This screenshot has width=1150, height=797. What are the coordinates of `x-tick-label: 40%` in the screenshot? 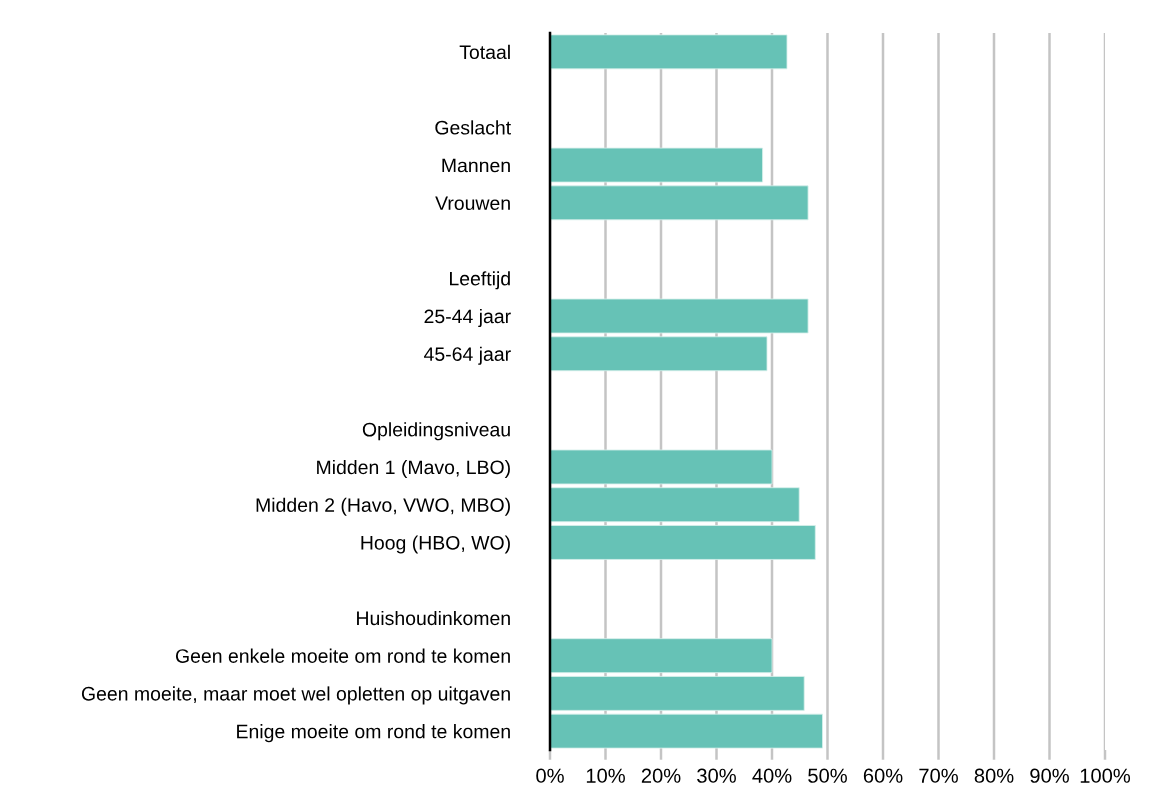 It's located at (772, 775).